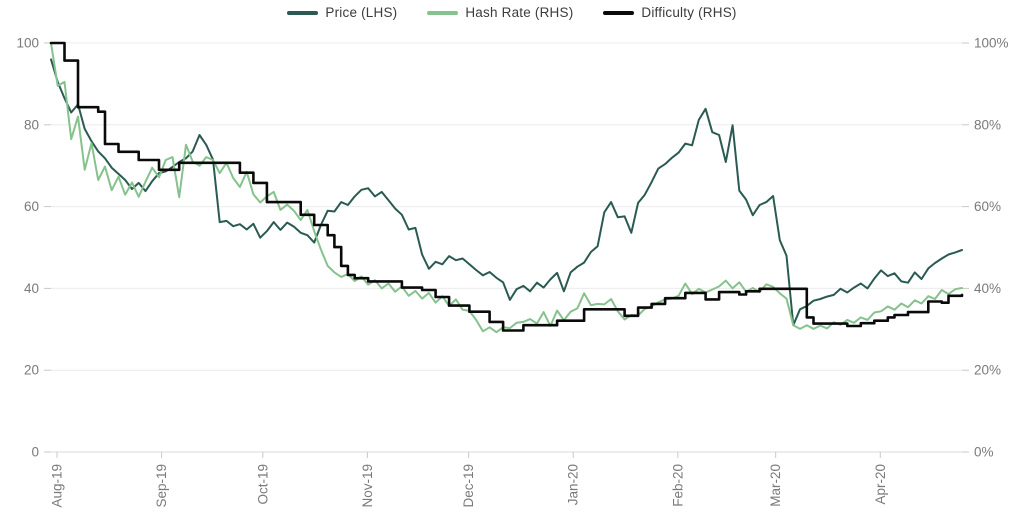  What do you see at coordinates (677, 485) in the screenshot?
I see `x-axis-tick-label: Feb-20` at bounding box center [677, 485].